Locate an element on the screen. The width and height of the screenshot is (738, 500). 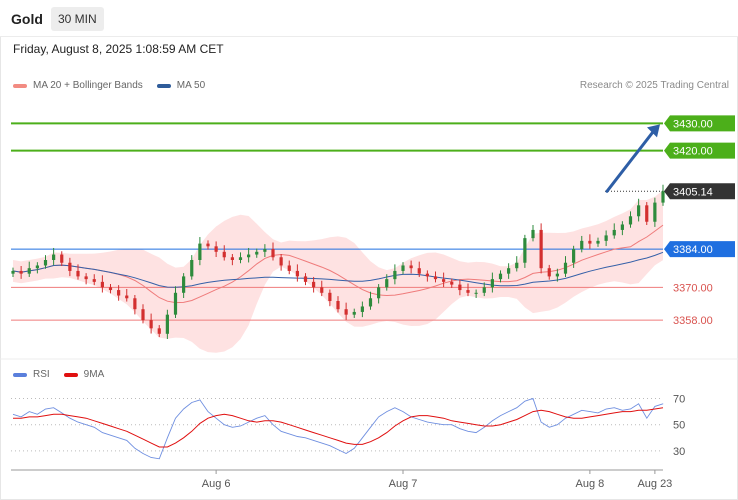
rsi-legend: RSI 9MA is located at coordinates (65, 374).